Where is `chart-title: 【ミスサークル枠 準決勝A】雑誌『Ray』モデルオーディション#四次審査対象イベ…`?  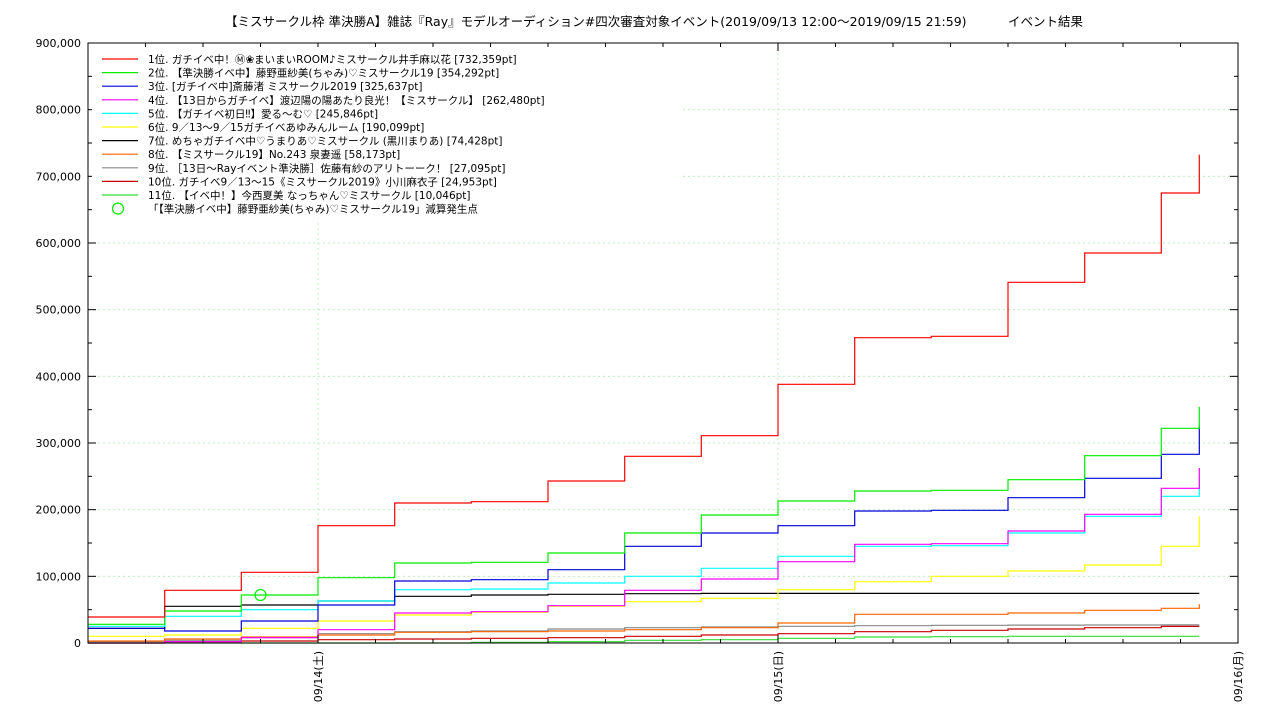
chart-title: 【ミスサークル枠 準決勝A】雑誌『Ray』モデルオーディション#四次審査対象イベ… is located at coordinates (596, 21).